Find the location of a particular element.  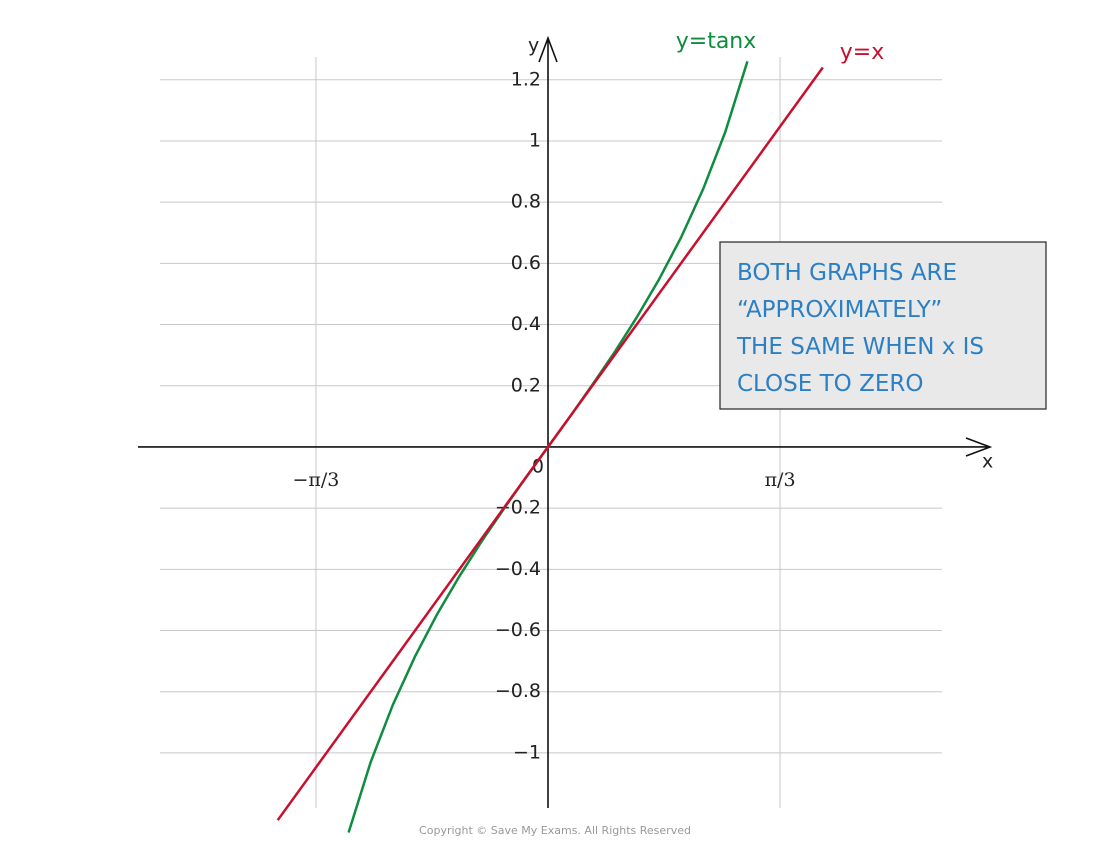

series-label: y=x is located at coordinates (862, 52).